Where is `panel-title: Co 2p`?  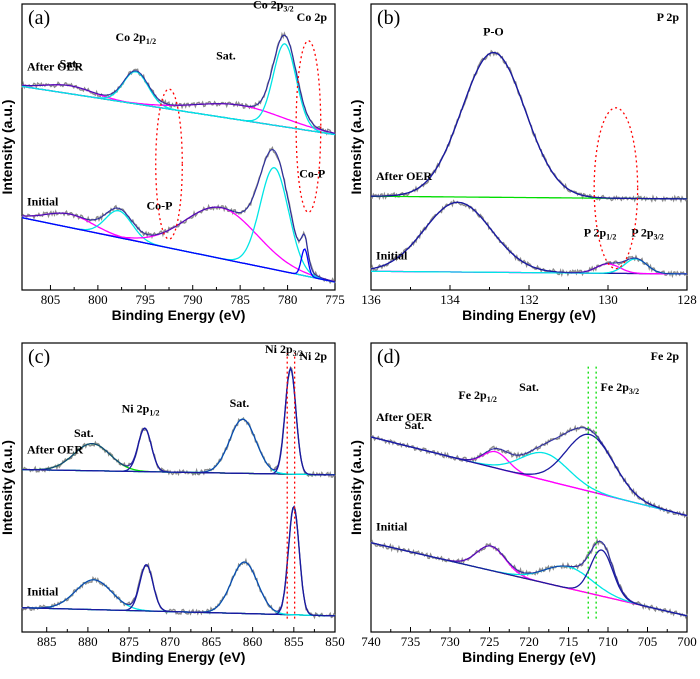
panel-title: Co 2p is located at coordinates (312, 17).